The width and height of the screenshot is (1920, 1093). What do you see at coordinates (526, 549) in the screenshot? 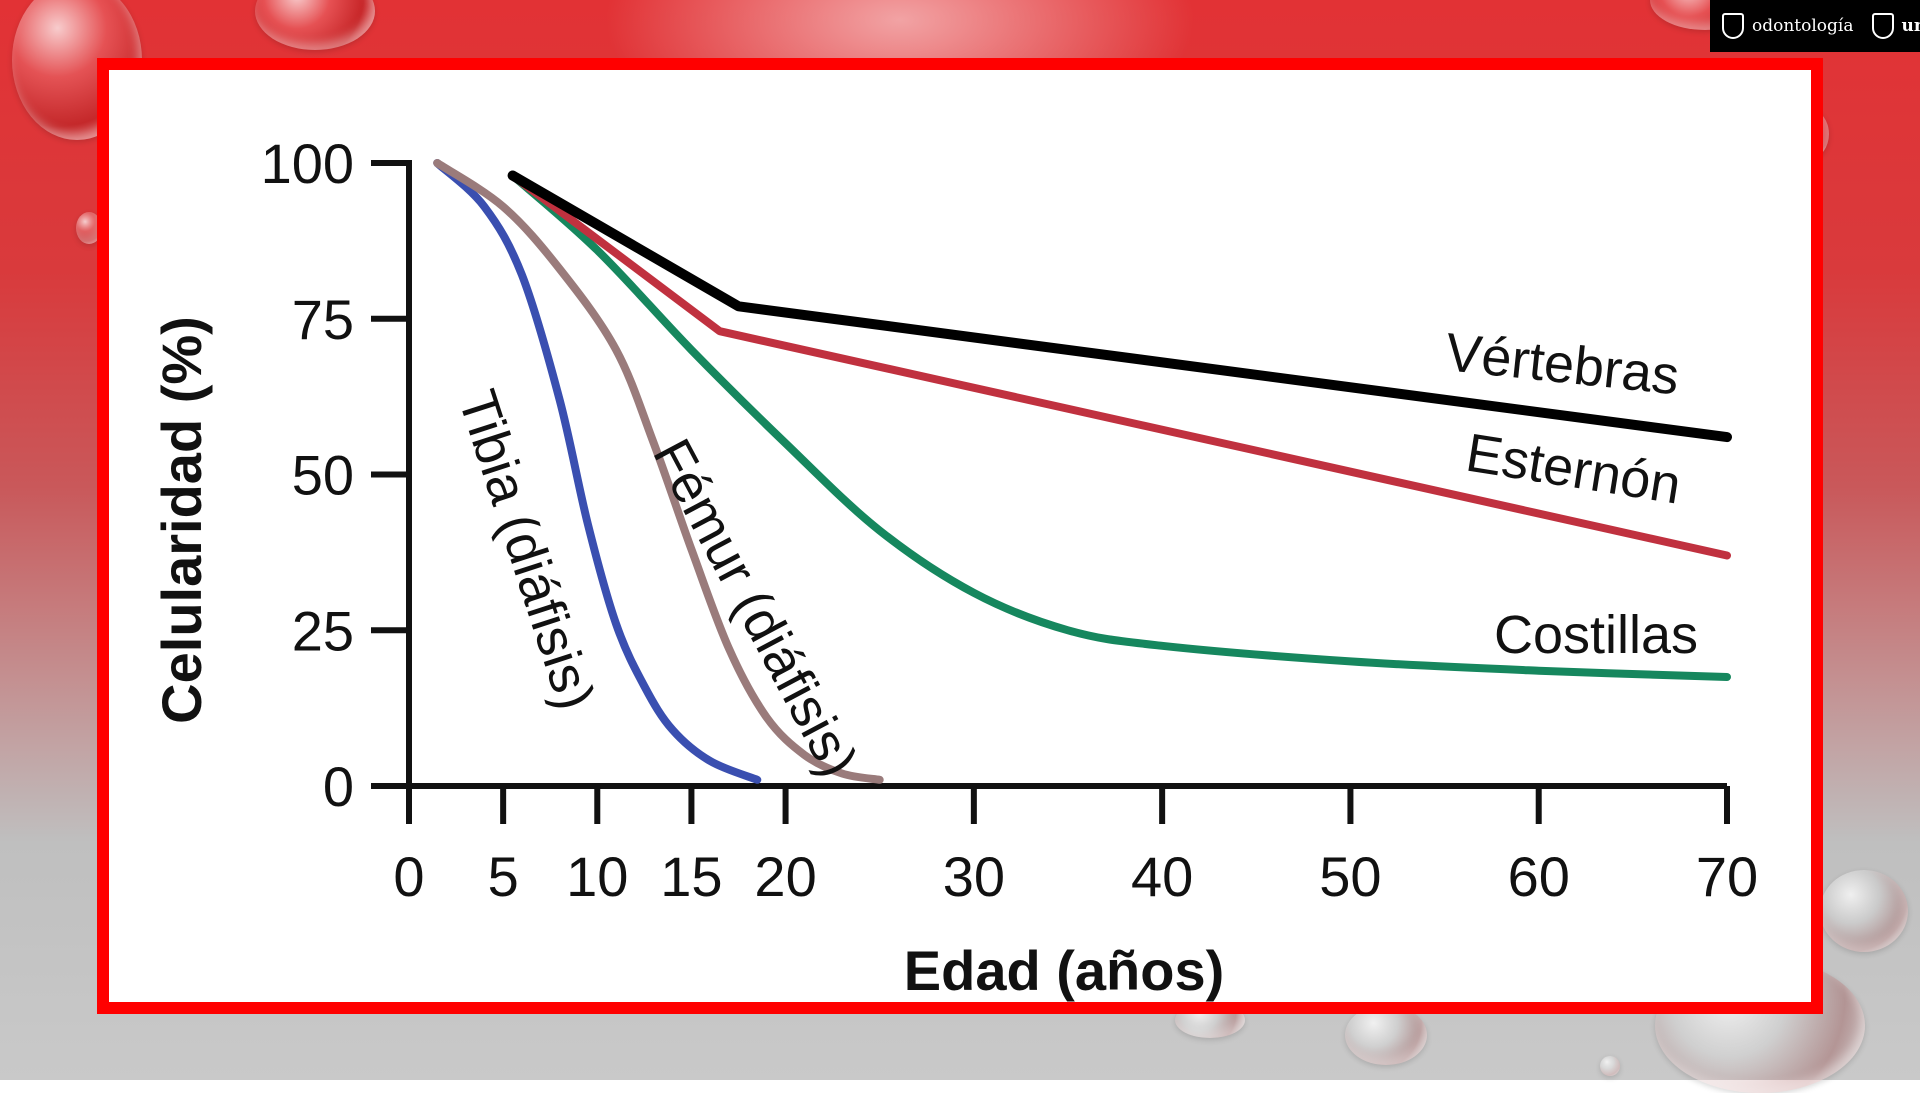
I see `series-label-tibia: Tibia (diáfisis)` at bounding box center [526, 549].